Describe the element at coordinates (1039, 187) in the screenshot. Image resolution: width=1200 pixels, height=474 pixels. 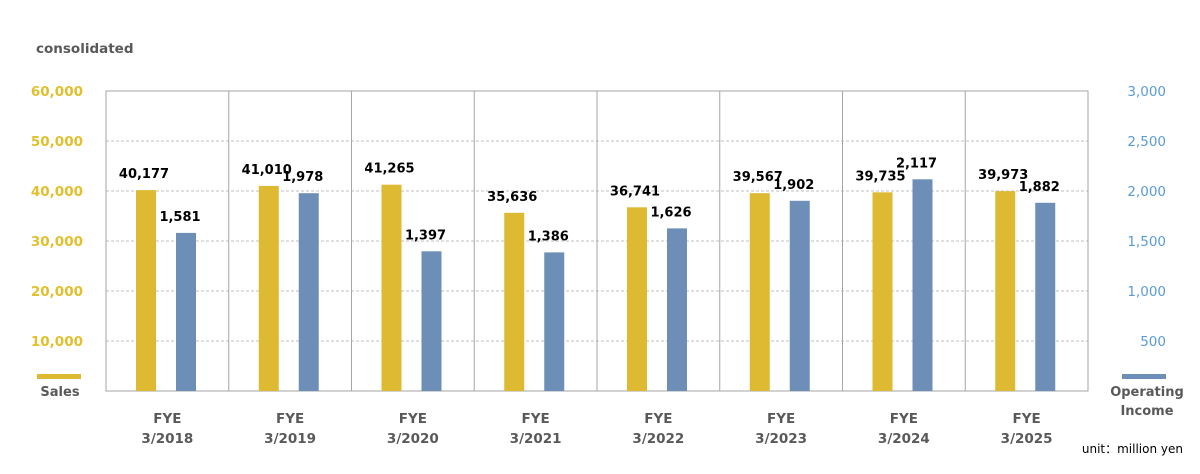
I see `value-label-operating-income: 1,882` at that location.